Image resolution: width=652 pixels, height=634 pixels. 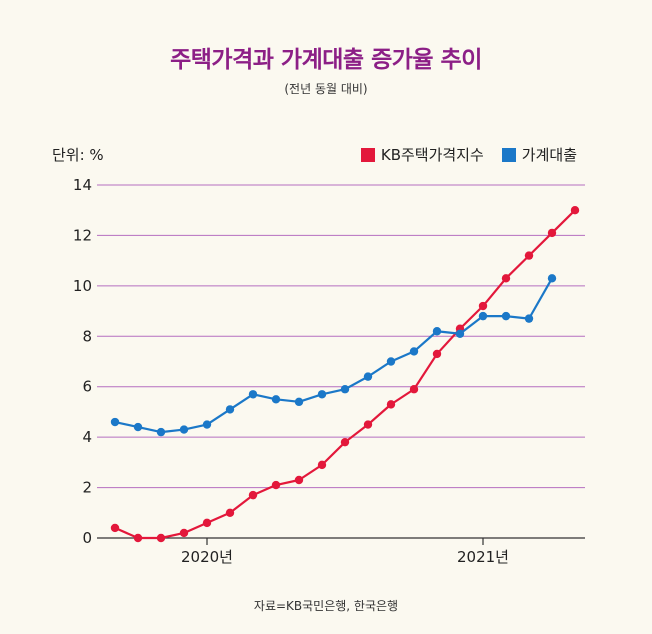 What do you see at coordinates (87, 437) in the screenshot?
I see `y-tick-label: 4` at bounding box center [87, 437].